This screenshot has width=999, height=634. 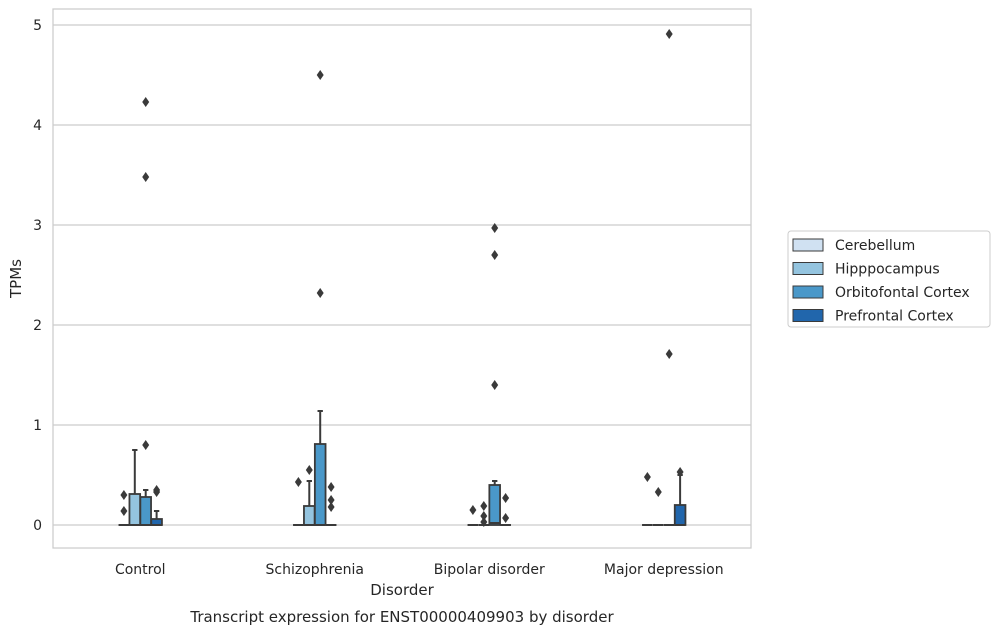 What do you see at coordinates (315, 570) in the screenshot?
I see `x-tick-label: Schizophrenia` at bounding box center [315, 570].